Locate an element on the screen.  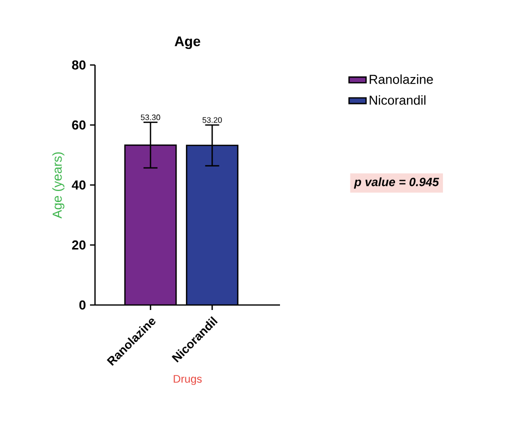
y-axis-title: Age (years) is located at coordinates (58, 185).